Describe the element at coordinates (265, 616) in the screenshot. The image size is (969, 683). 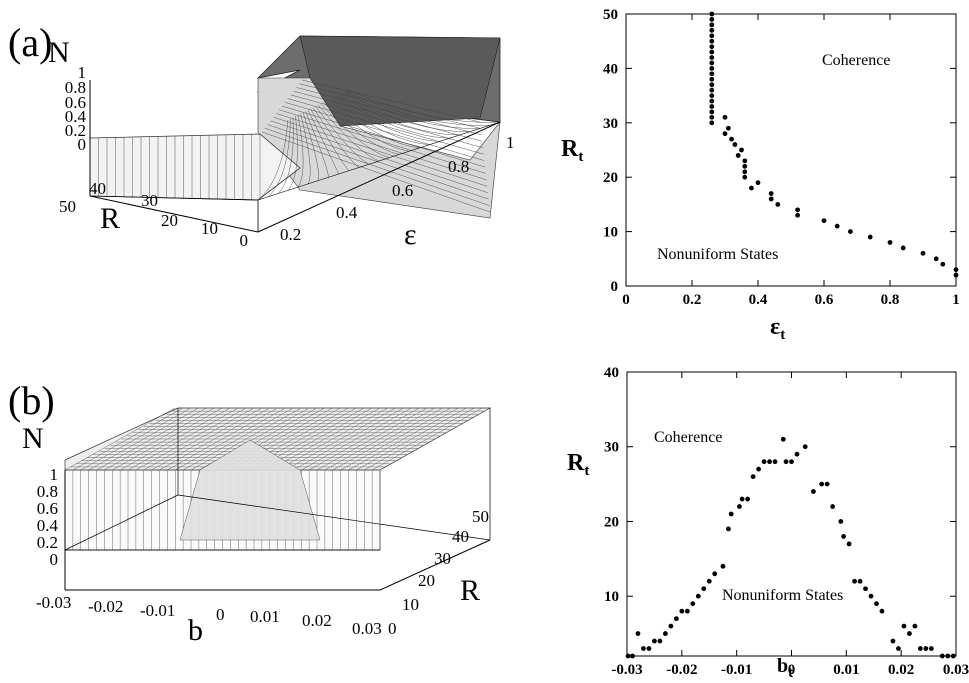
I see `tick-label: 0.01` at that location.